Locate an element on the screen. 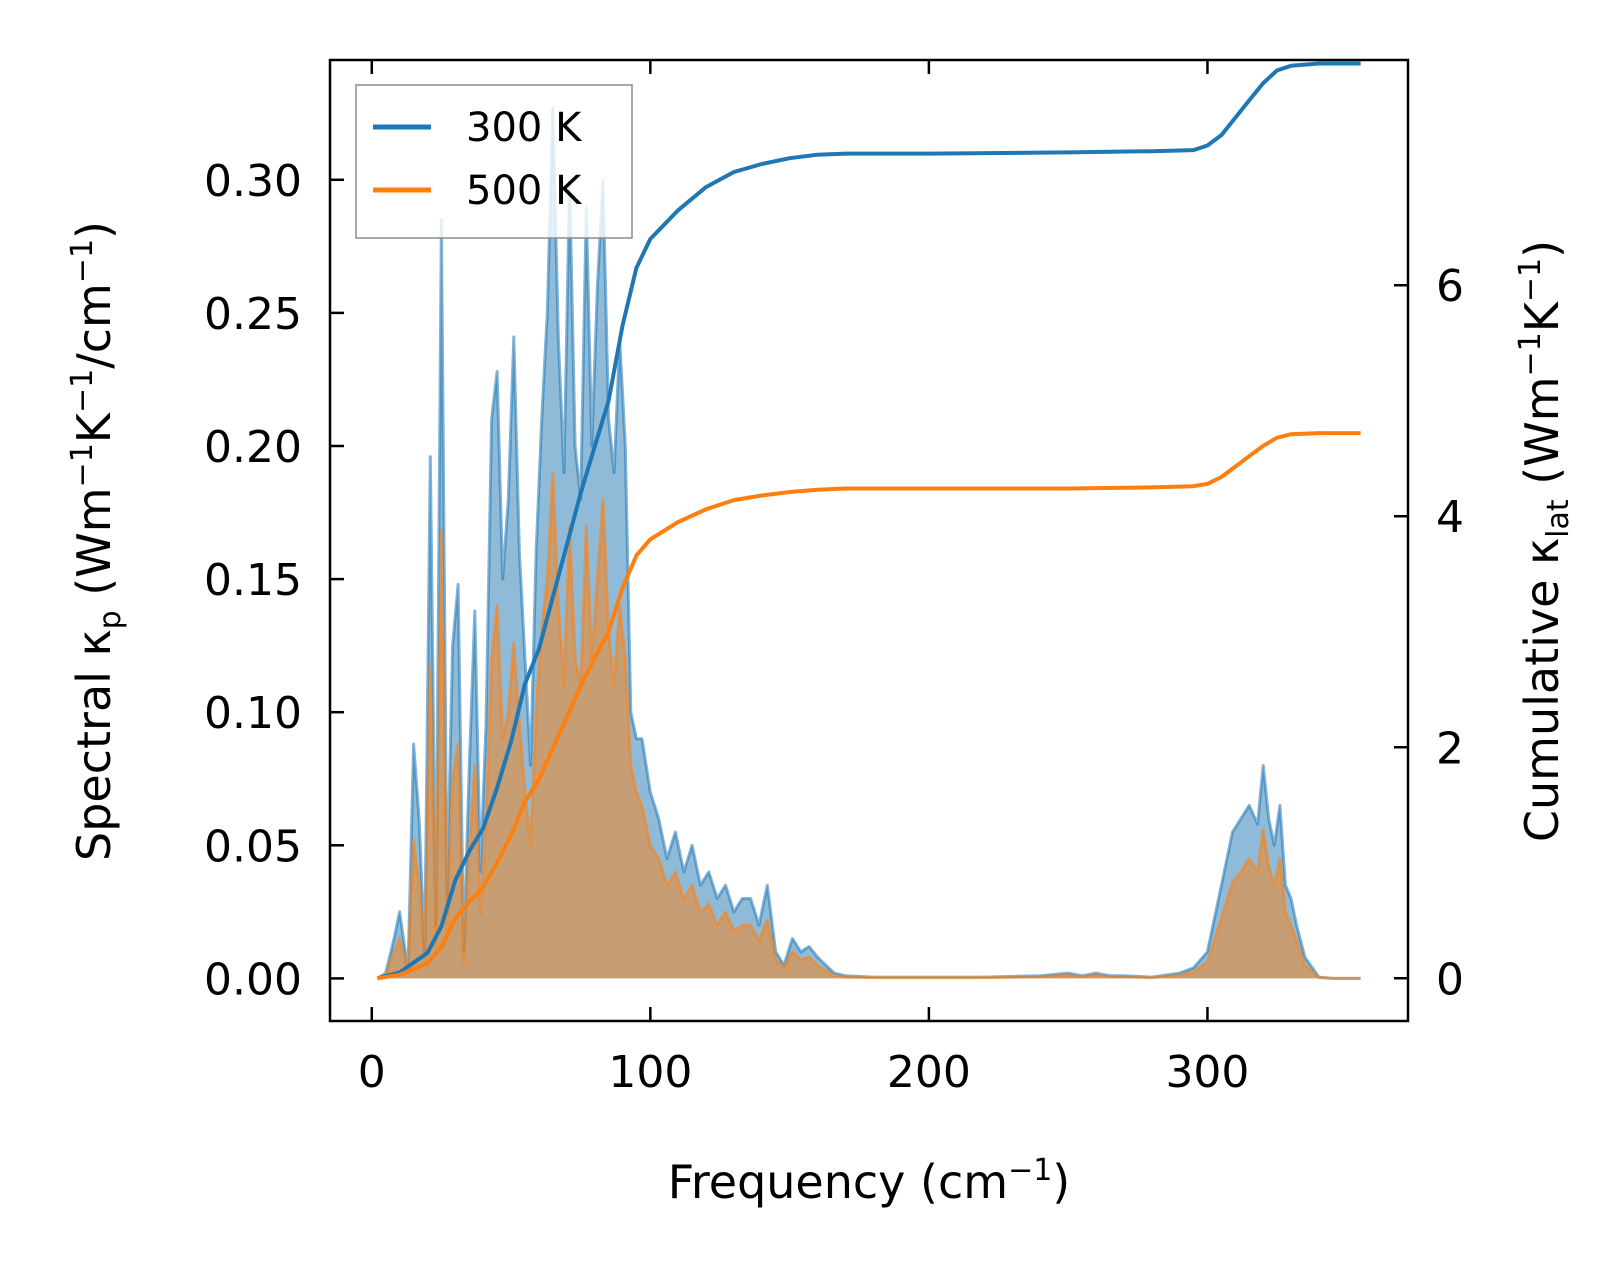  x-tick-label: 100 is located at coordinates (650, 1072).